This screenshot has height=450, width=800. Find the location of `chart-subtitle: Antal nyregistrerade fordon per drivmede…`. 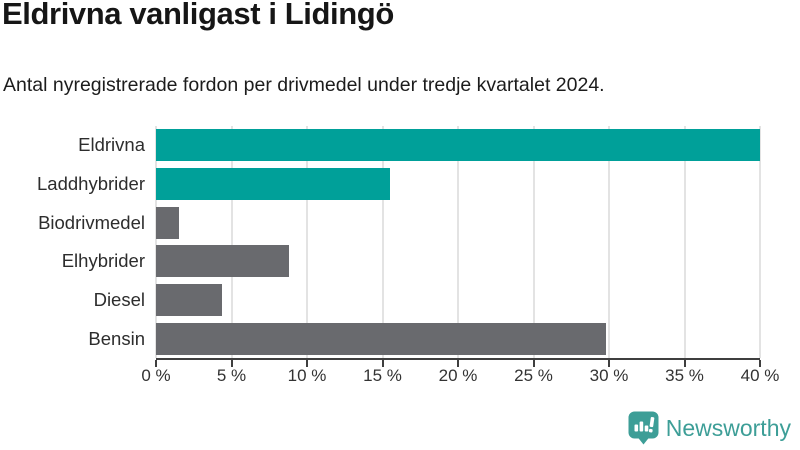

chart-subtitle: Antal nyregistrerade fordon per drivmede… is located at coordinates (304, 85).